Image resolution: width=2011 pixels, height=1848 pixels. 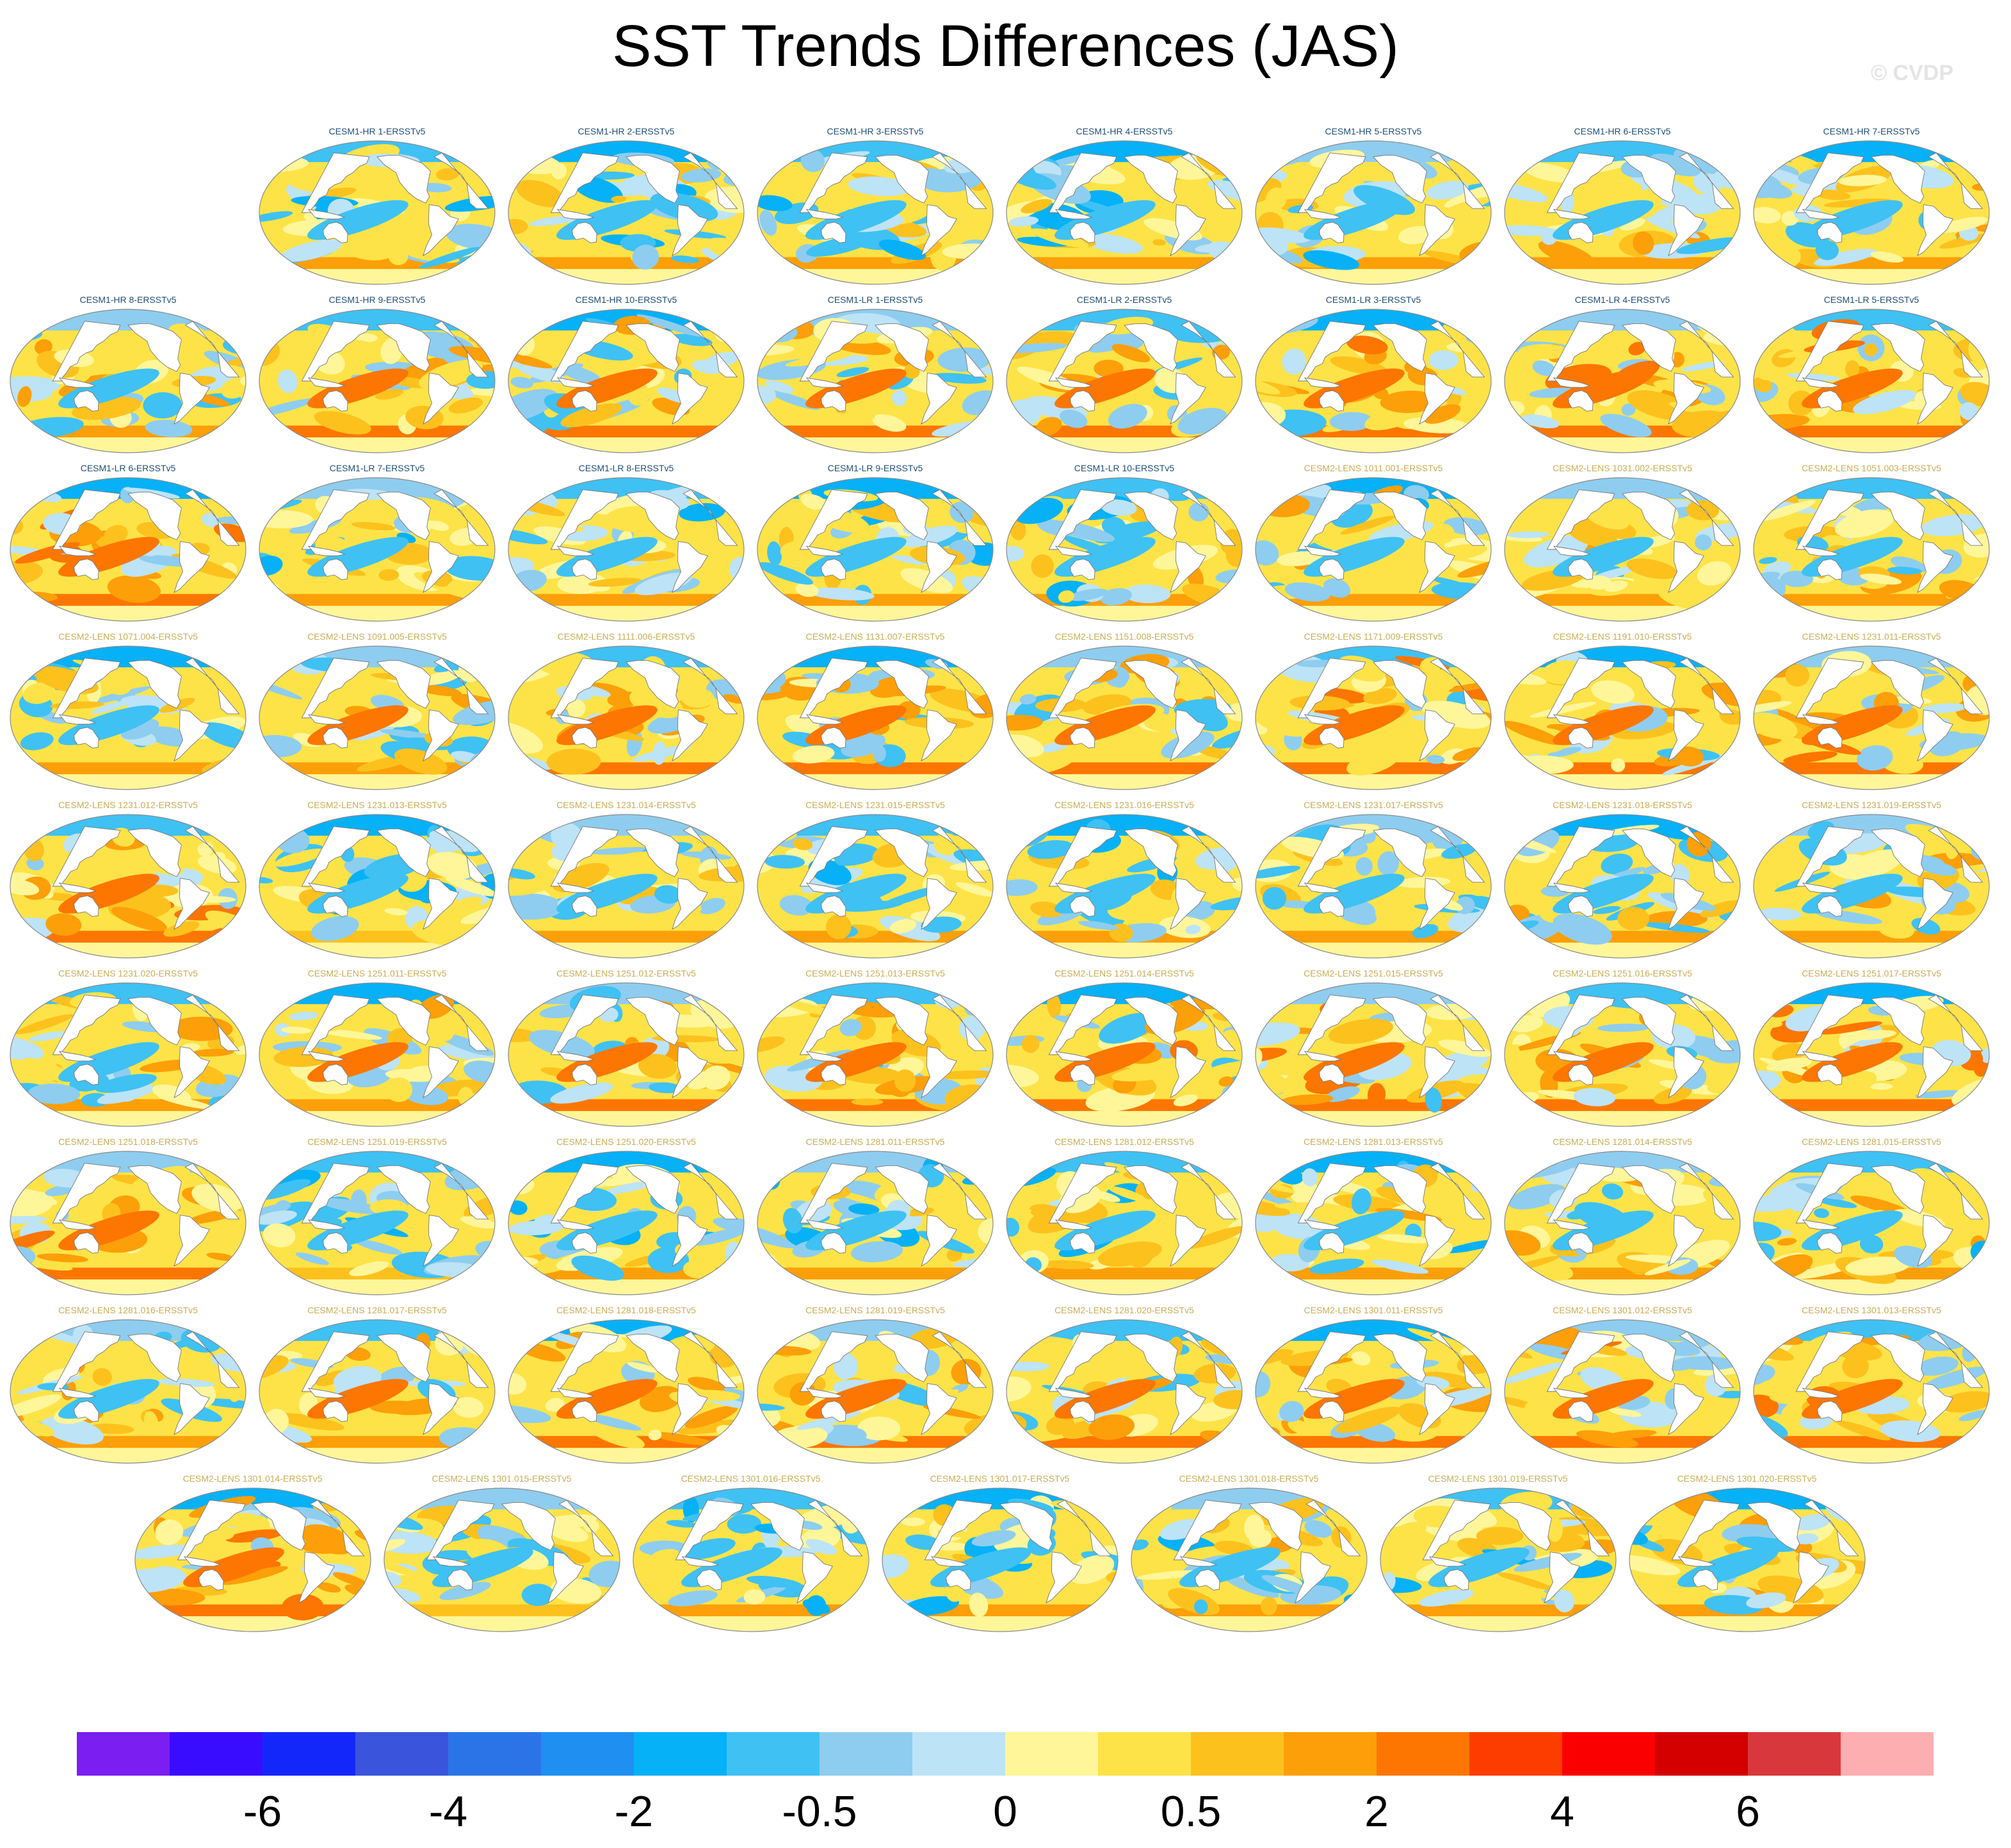 What do you see at coordinates (1871, 1142) in the screenshot?
I see `map-panel-label: CESM2-LENS 1281.015-ERSSTv5` at bounding box center [1871, 1142].